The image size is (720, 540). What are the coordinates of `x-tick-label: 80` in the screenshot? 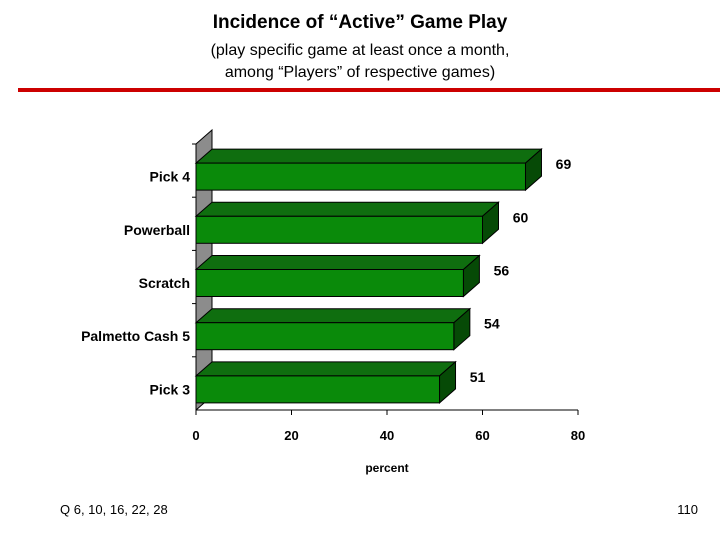 It's located at (578, 435).